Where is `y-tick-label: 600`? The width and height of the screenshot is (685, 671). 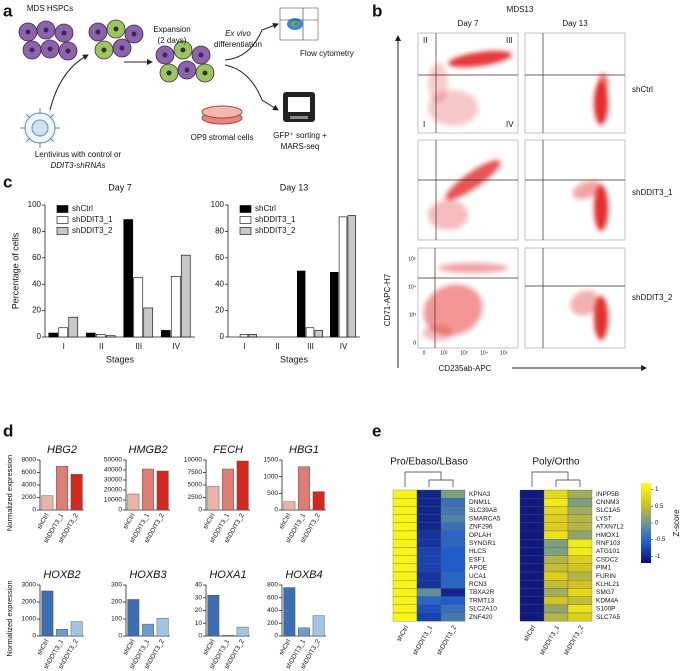
y-tick-label: 600 is located at coordinates (272, 597).